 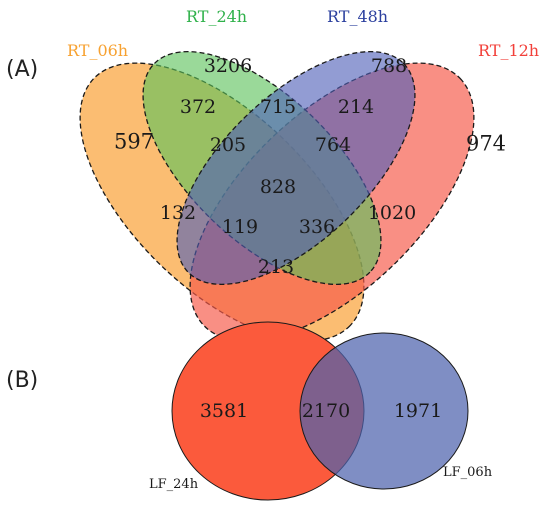 I want to click on set-label-rt24h: RT_24h, so click(x=216, y=16).